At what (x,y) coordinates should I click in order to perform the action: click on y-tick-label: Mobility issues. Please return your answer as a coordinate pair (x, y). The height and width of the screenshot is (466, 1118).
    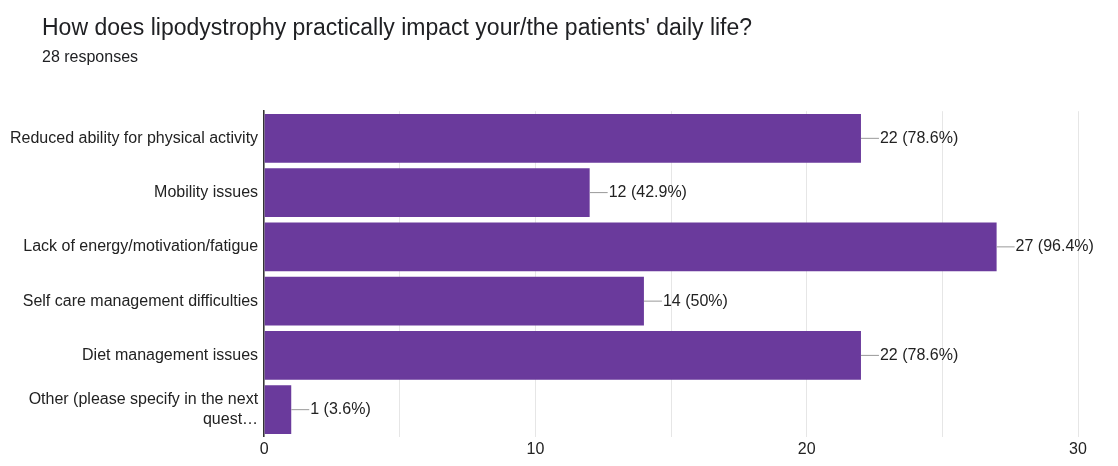
    Looking at the image, I should click on (206, 192).